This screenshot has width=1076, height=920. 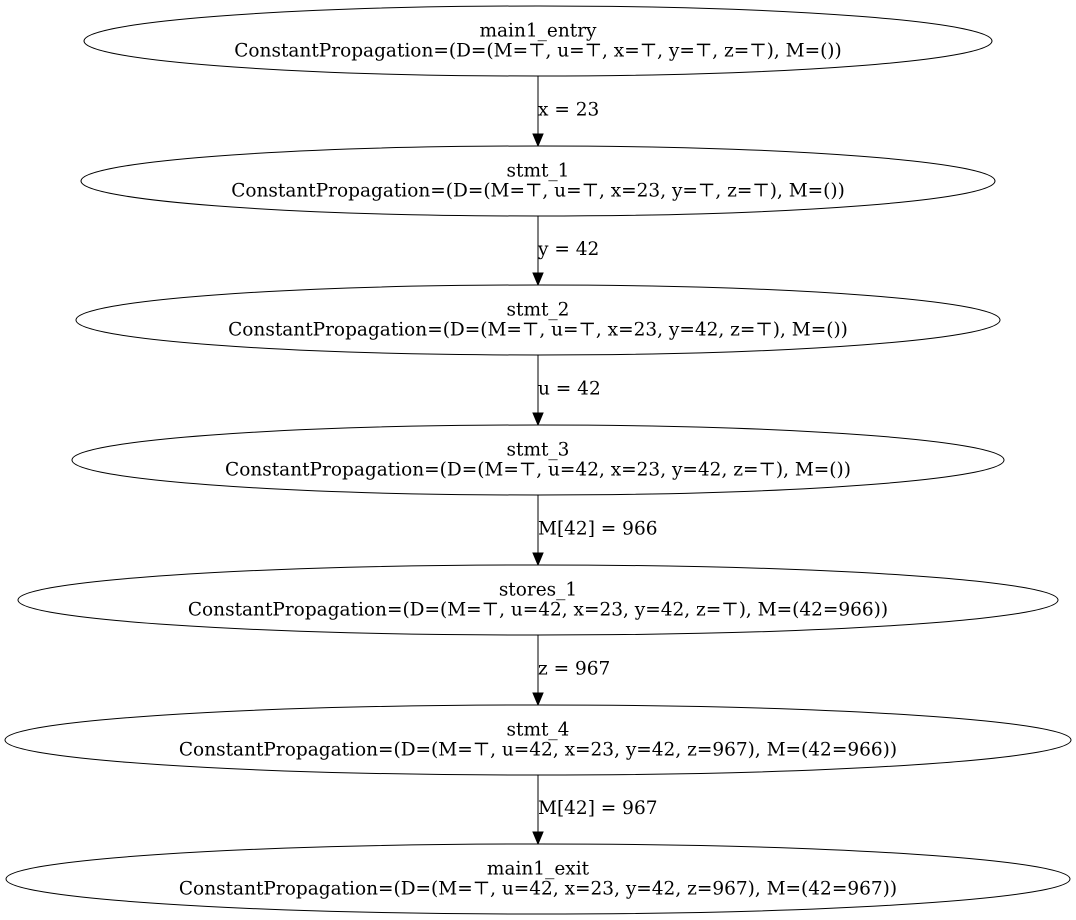 What do you see at coordinates (569, 389) in the screenshot?
I see `edge-label: u = 42` at bounding box center [569, 389].